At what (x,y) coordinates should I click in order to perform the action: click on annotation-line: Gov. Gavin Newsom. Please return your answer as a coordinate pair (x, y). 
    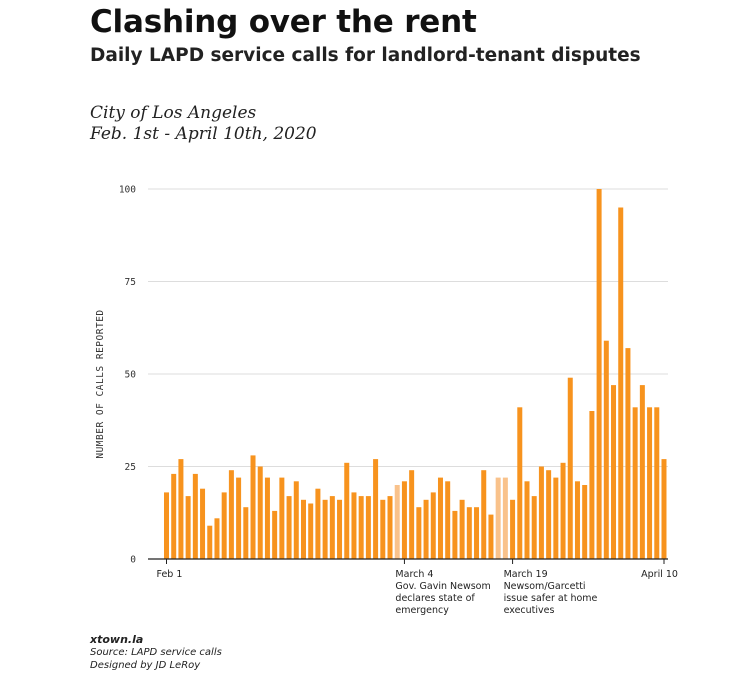
    Looking at the image, I should click on (442, 586).